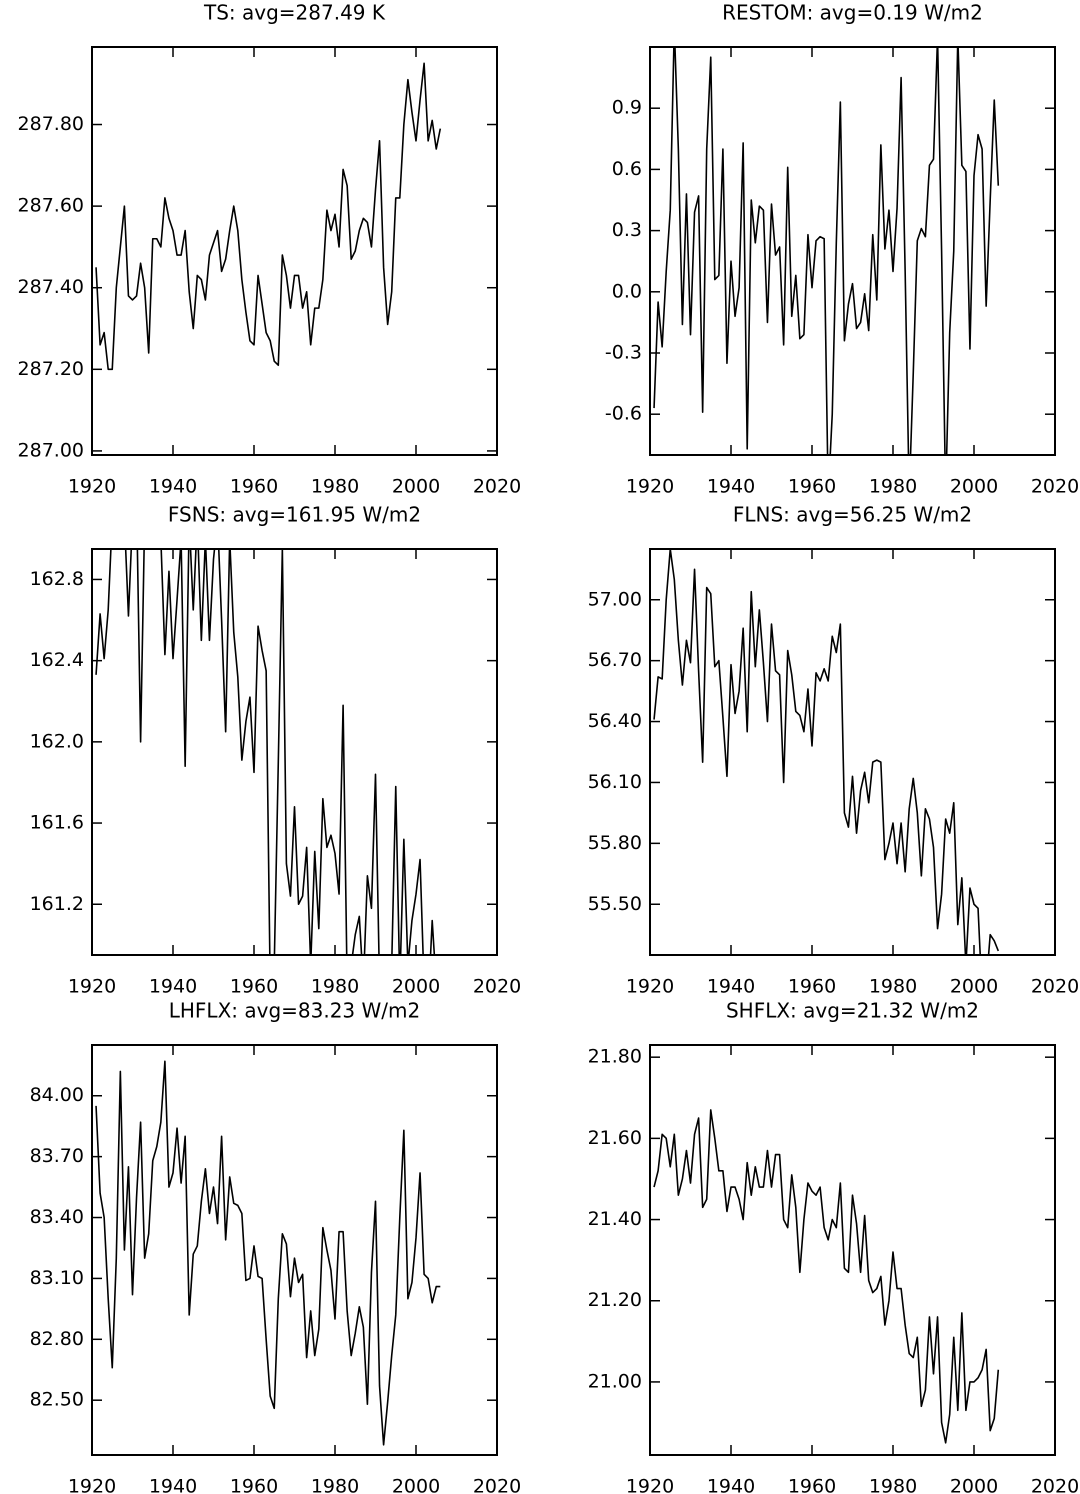 The height and width of the screenshot is (1494, 1080). I want to click on y-tick-label: 161.6, so click(57, 823).